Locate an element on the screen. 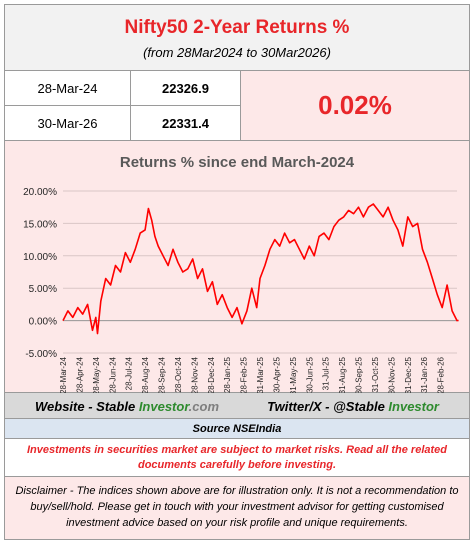 The image size is (474, 544). x-tick-label: 31-Aug-25 is located at coordinates (342, 374).